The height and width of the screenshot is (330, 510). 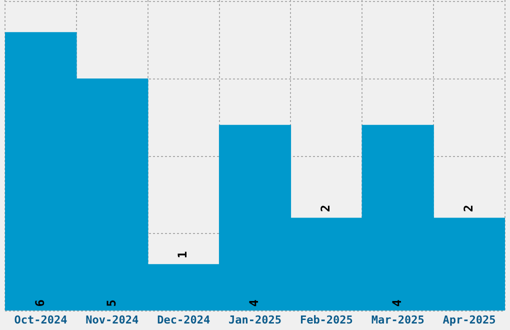 I want to click on data-label: 5, so click(x=111, y=303).